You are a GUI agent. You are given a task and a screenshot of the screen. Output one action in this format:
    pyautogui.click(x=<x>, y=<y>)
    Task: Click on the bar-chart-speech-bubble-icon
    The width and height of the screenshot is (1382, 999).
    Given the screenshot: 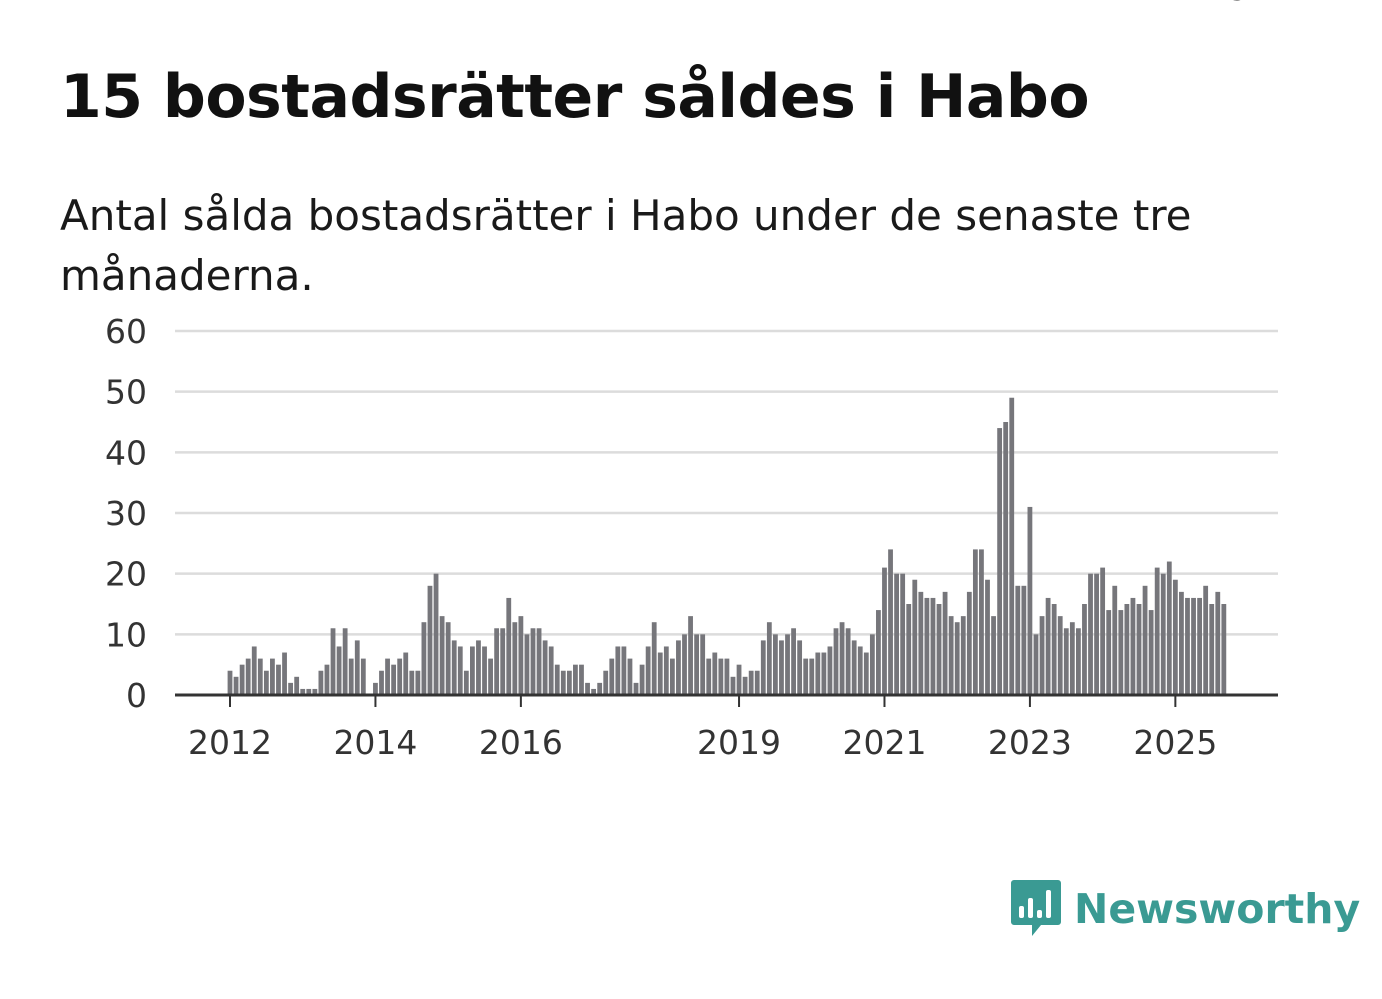 What is the action you would take?
    pyautogui.click(x=1036, y=908)
    